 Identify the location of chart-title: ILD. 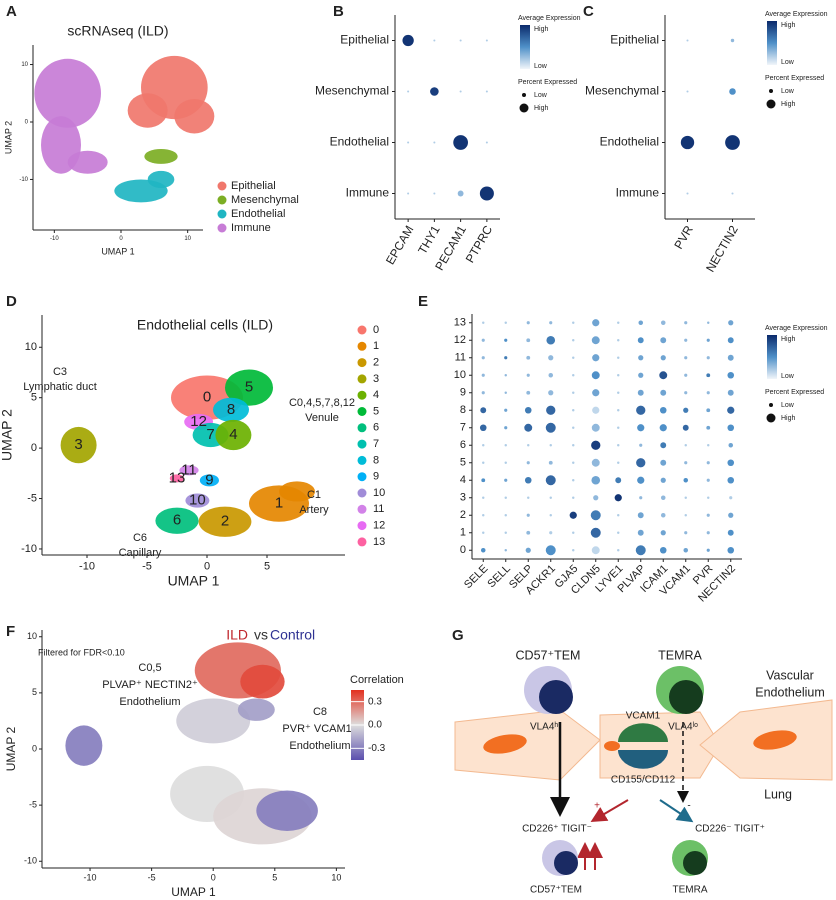
(237, 635).